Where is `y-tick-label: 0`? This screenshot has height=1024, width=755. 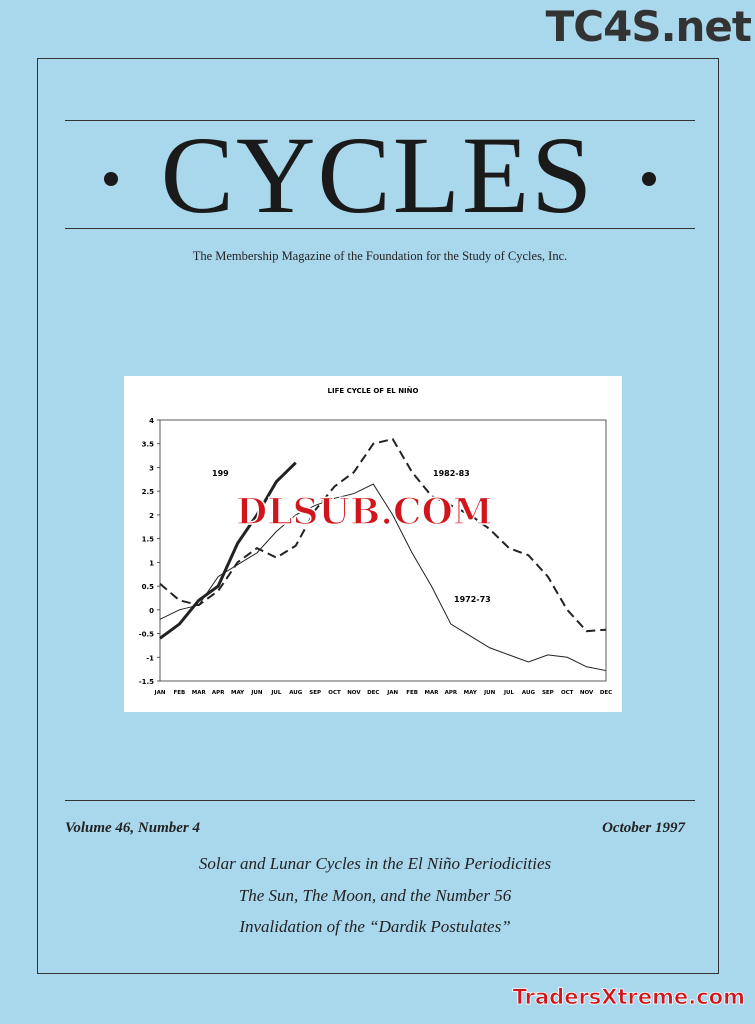
y-tick-label: 0 is located at coordinates (151, 611).